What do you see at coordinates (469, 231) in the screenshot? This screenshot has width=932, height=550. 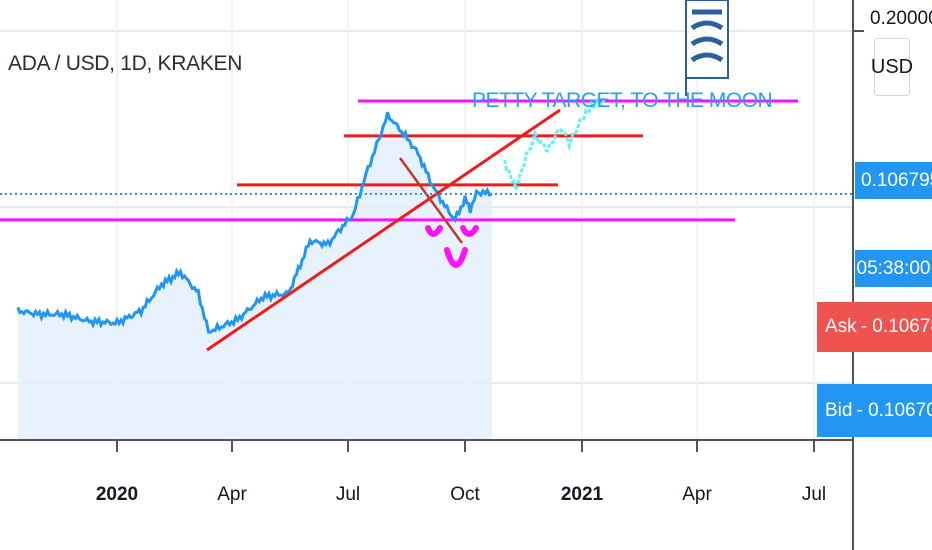 I see `shoulder-right-mark` at bounding box center [469, 231].